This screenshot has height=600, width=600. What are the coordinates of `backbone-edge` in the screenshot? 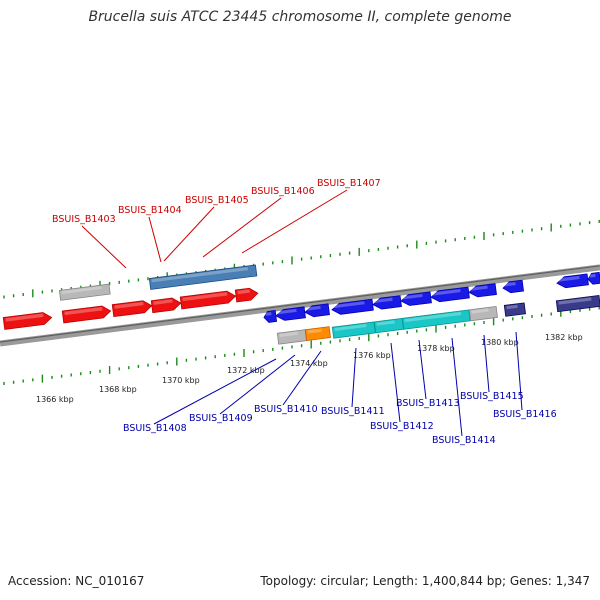 It's located at (300, 304).